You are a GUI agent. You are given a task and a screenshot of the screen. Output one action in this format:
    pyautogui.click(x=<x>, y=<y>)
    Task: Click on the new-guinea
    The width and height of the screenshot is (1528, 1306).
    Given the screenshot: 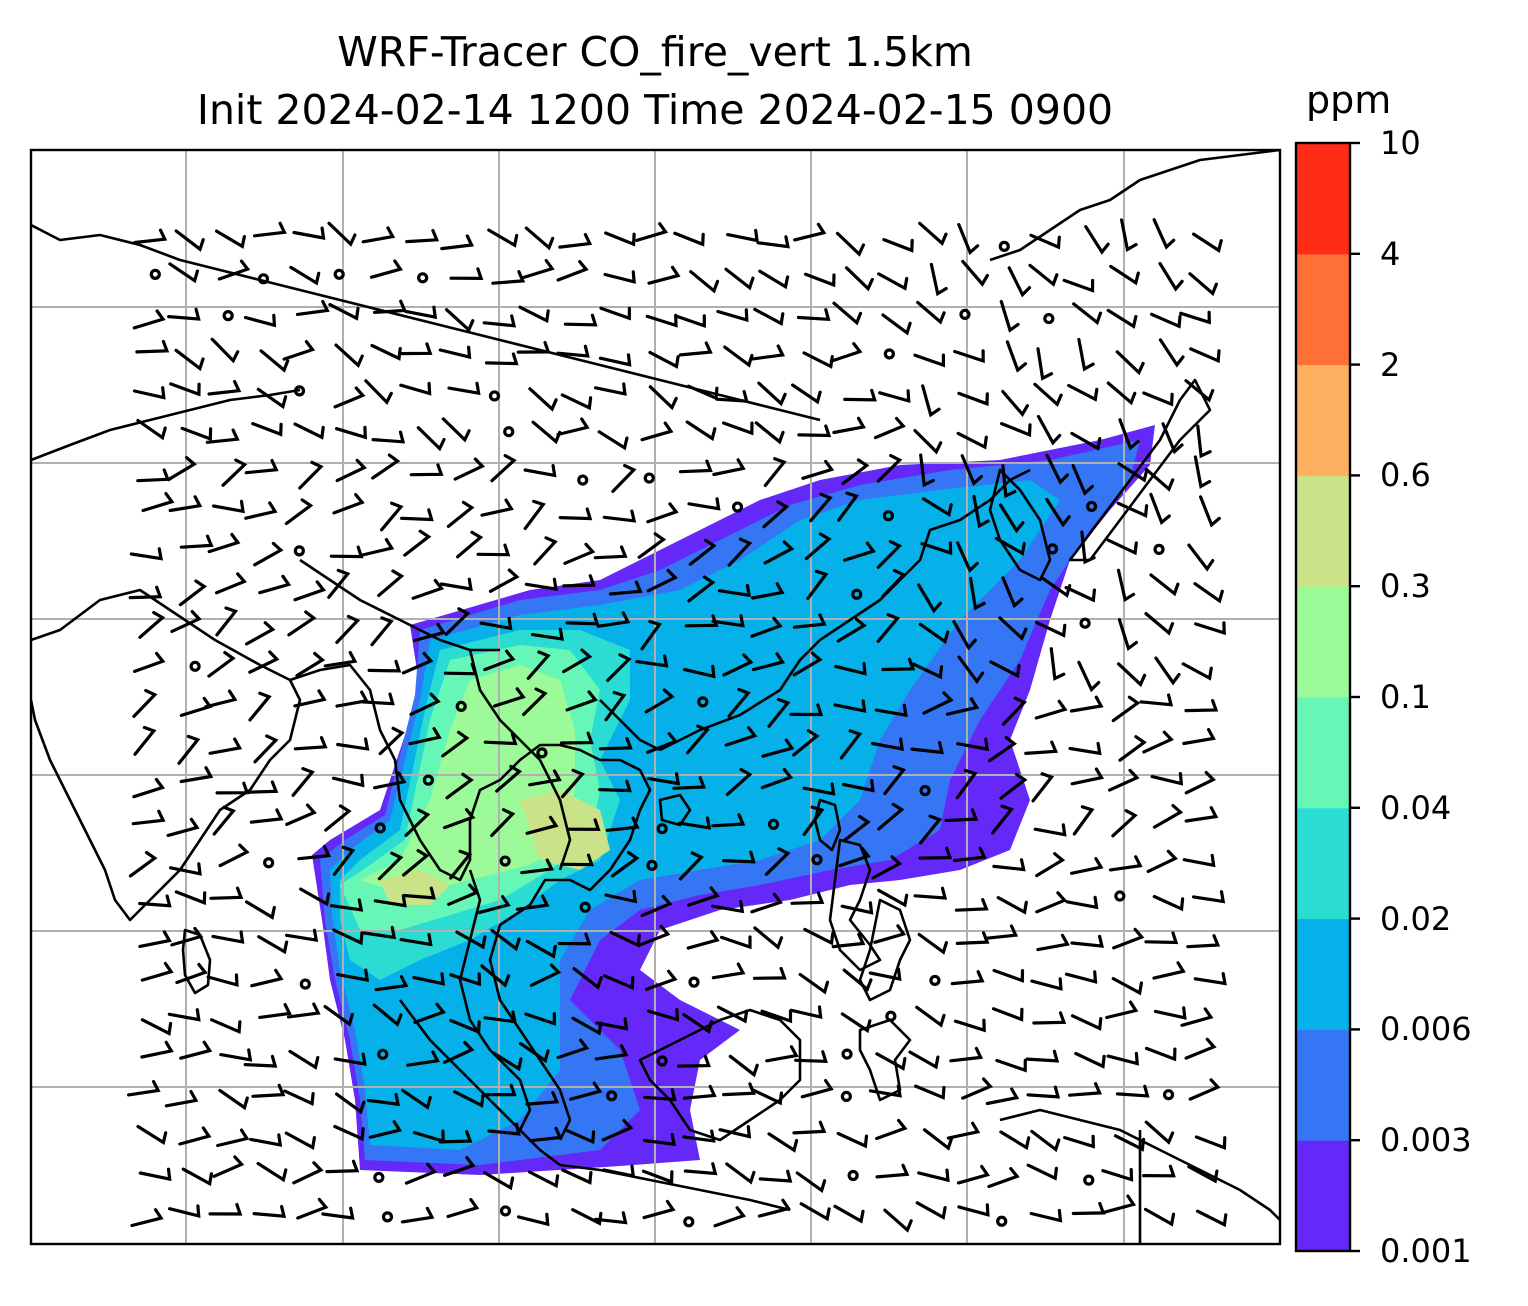 What is the action you would take?
    pyautogui.click(x=1139, y=1164)
    